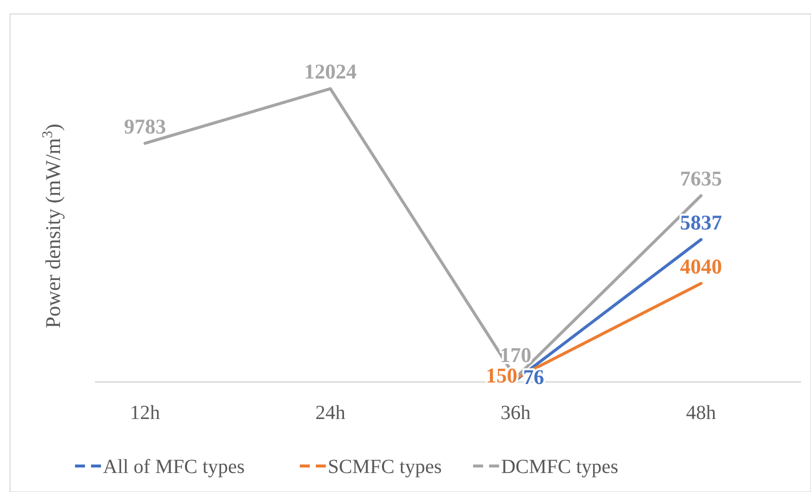 Image resolution: width=811 pixels, height=492 pixels. I want to click on x-tick-label: 12h, so click(145, 413).